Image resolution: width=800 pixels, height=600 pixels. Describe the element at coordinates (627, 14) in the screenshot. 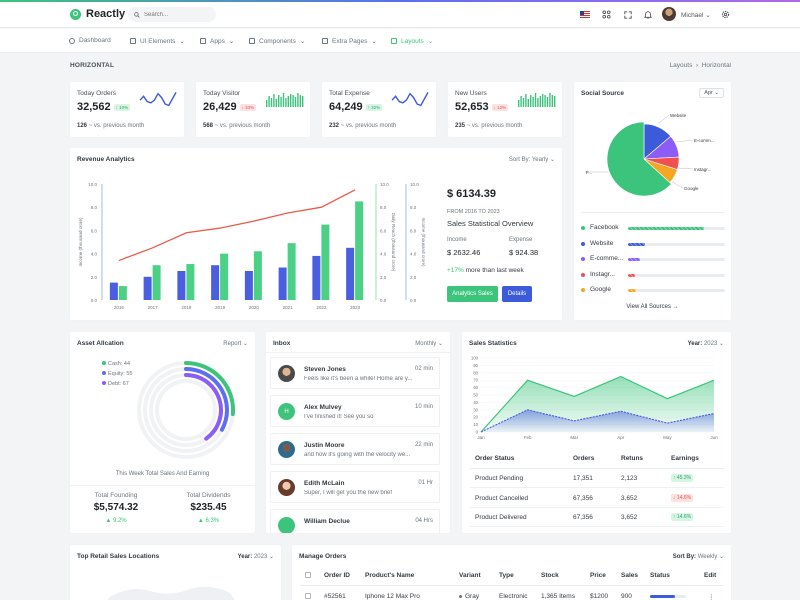

I see `fullscreen-icon` at that location.